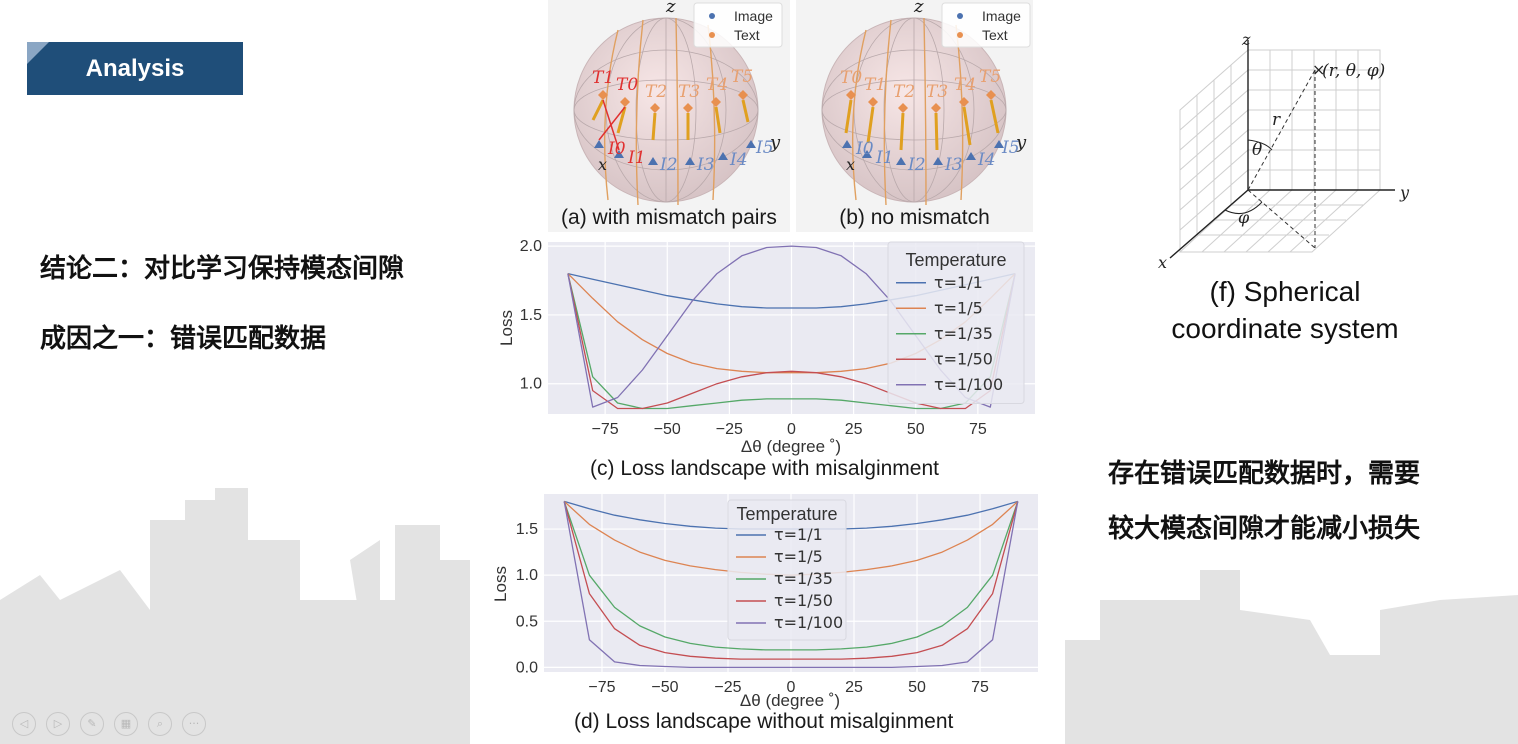 The image size is (1518, 744). What do you see at coordinates (958, 282) in the screenshot?
I see `c-legend-entry: τ=1/1` at bounding box center [958, 282].